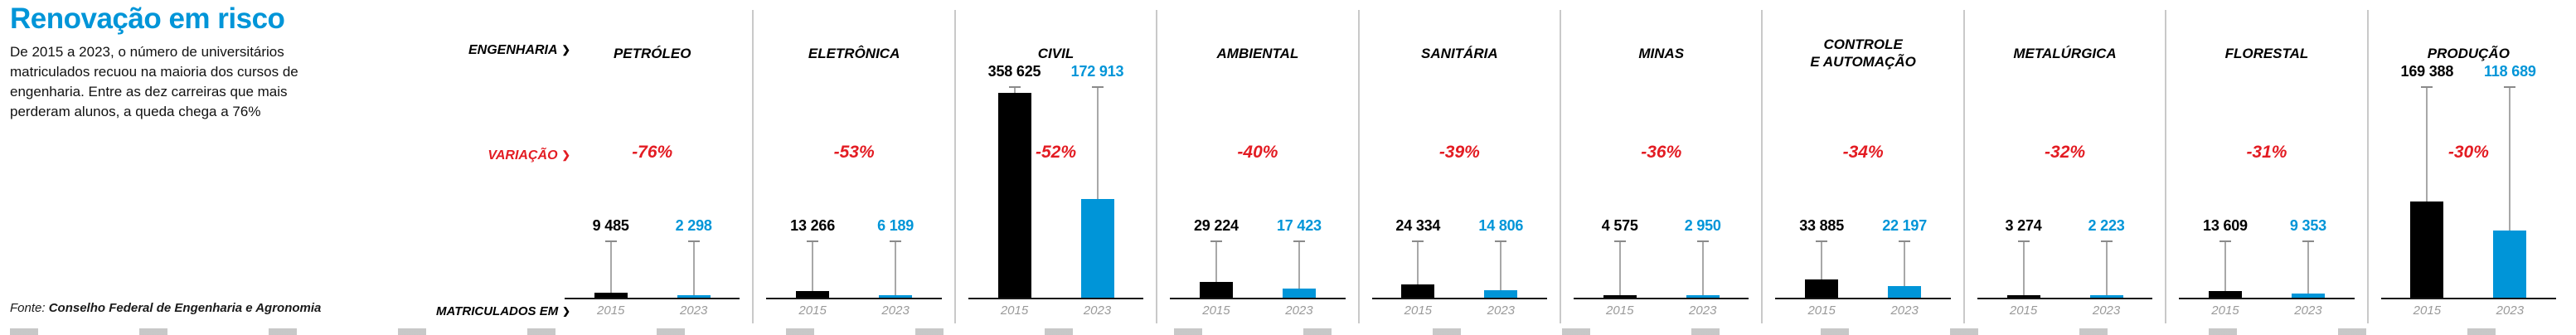  What do you see at coordinates (523, 155) in the screenshot?
I see `row-label-variacao-text: VARIAÇÃO` at bounding box center [523, 155].